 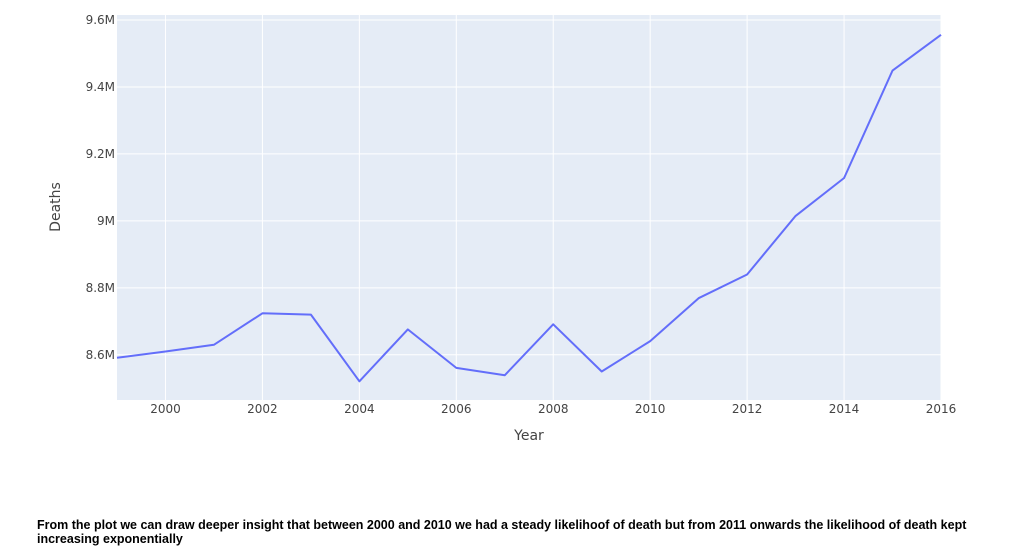 I want to click on y-tick-label: 8.8M, so click(x=100, y=288).